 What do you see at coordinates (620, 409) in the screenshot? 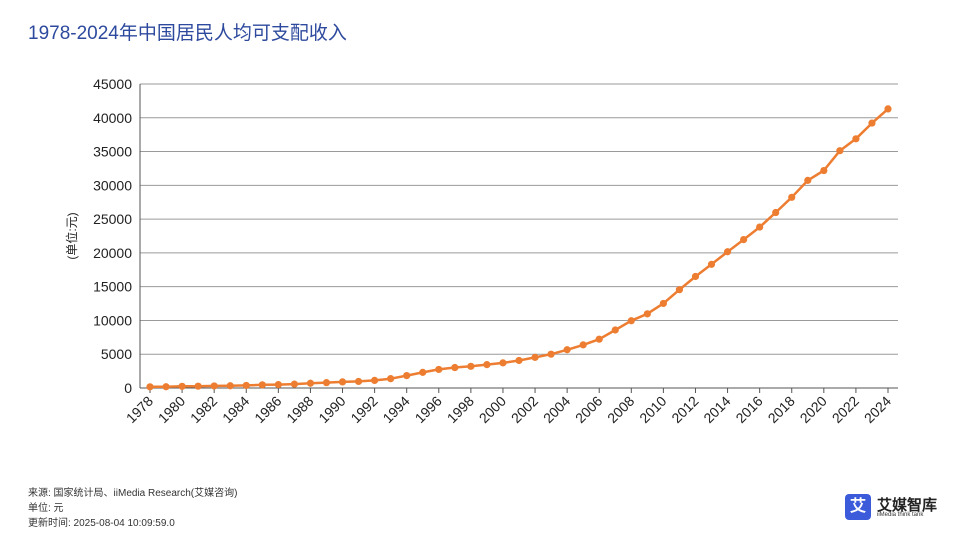
I see `x-tick-label: 2008` at bounding box center [620, 409].